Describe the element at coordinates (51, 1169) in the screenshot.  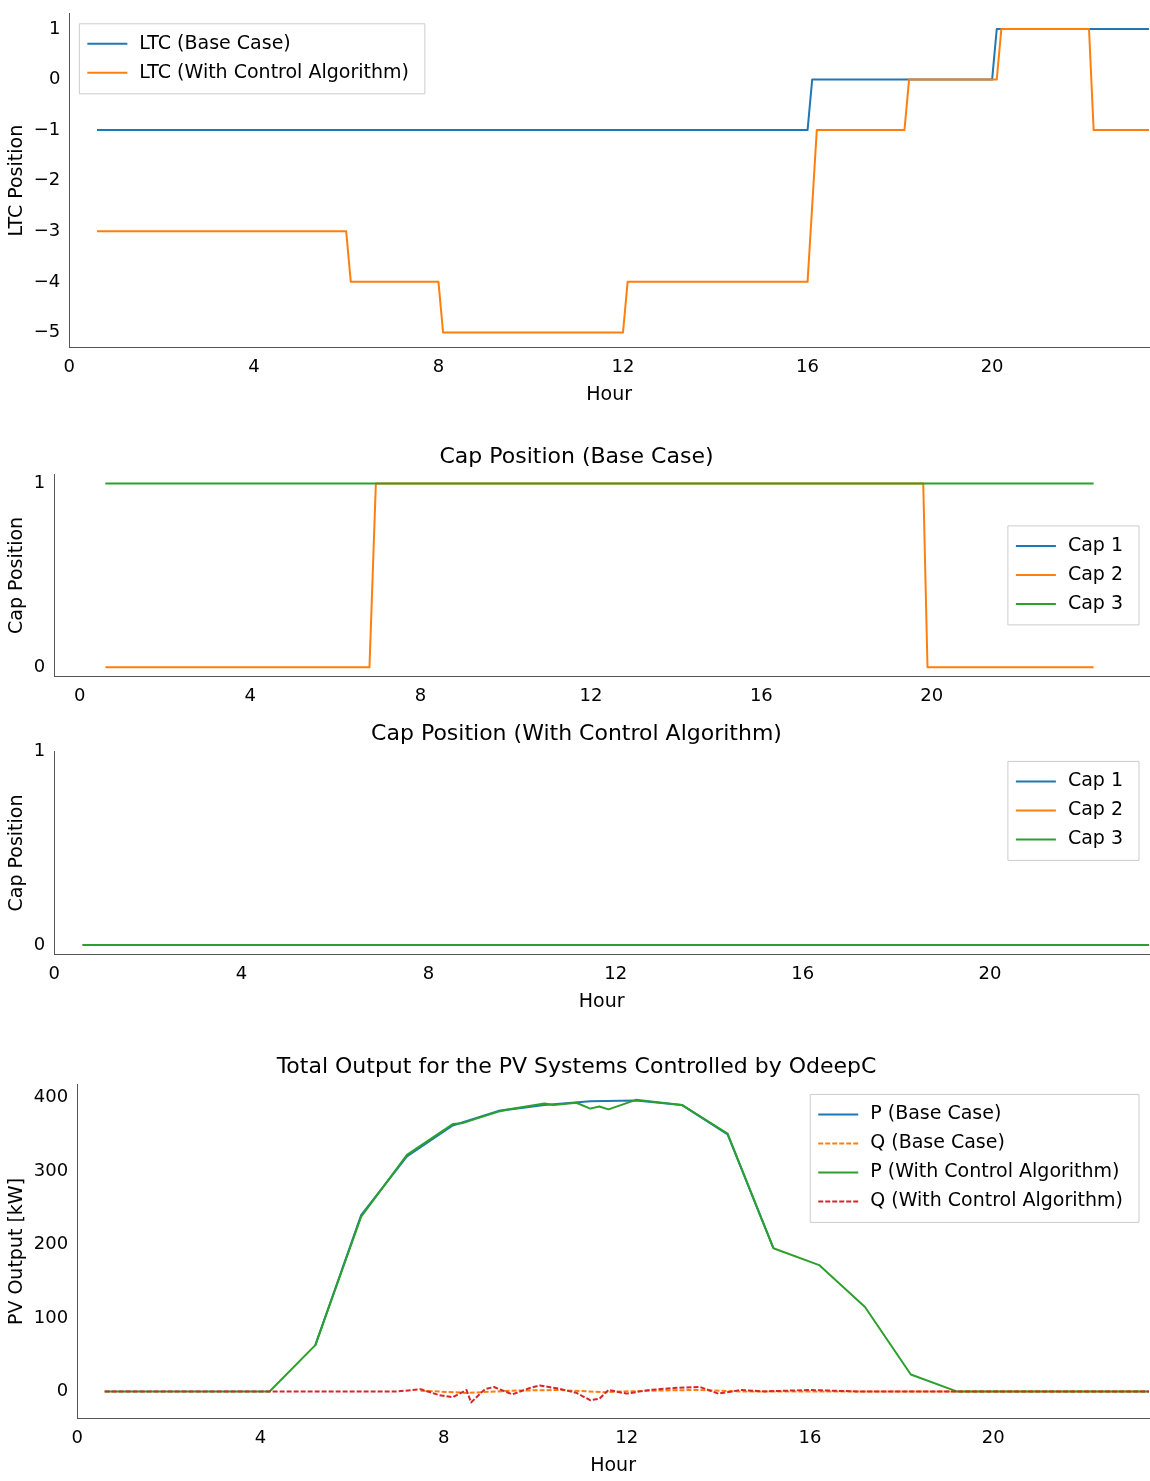
I see `y-tick-label: 300` at that location.